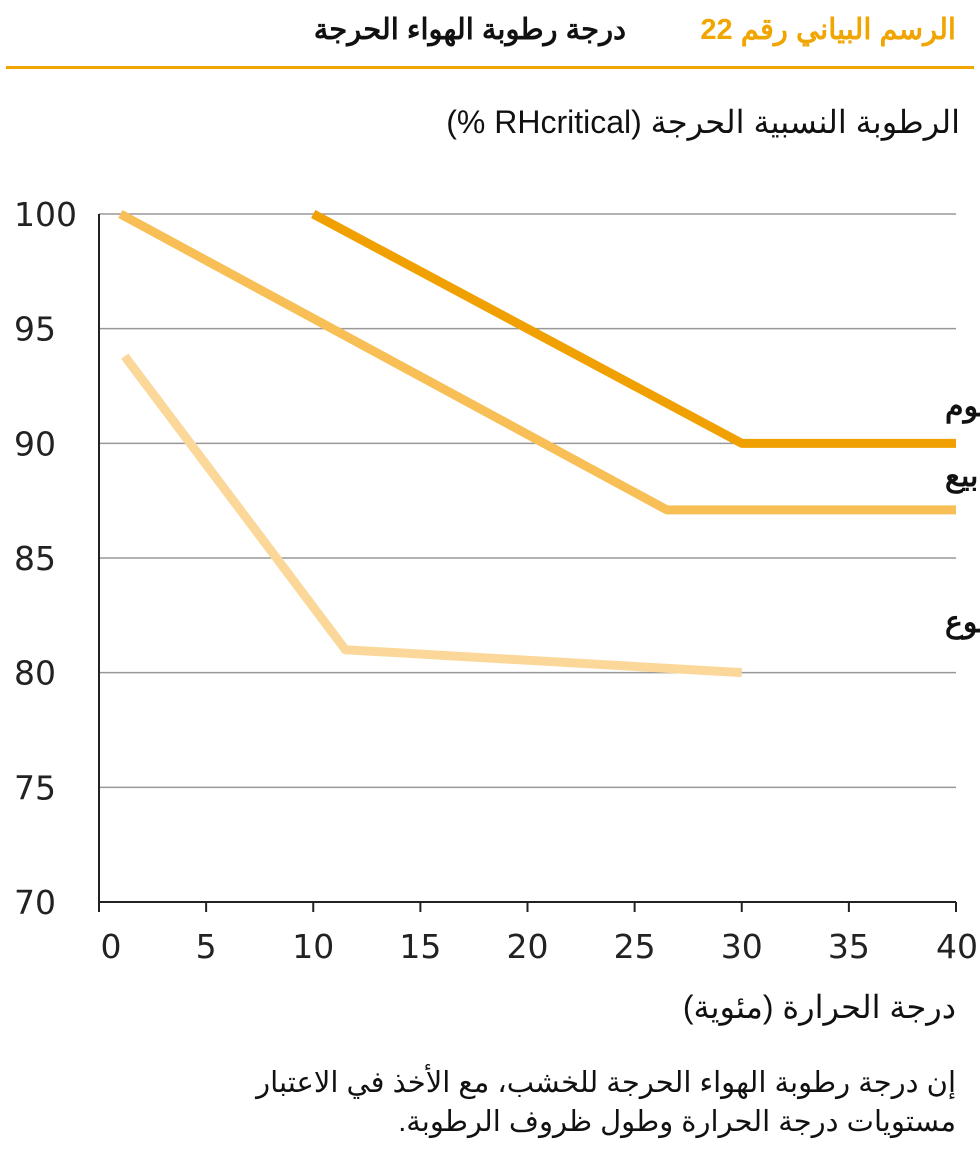 The image size is (980, 1167). I want to click on figure-label: الرسم البياني رقم 22, so click(828, 30).